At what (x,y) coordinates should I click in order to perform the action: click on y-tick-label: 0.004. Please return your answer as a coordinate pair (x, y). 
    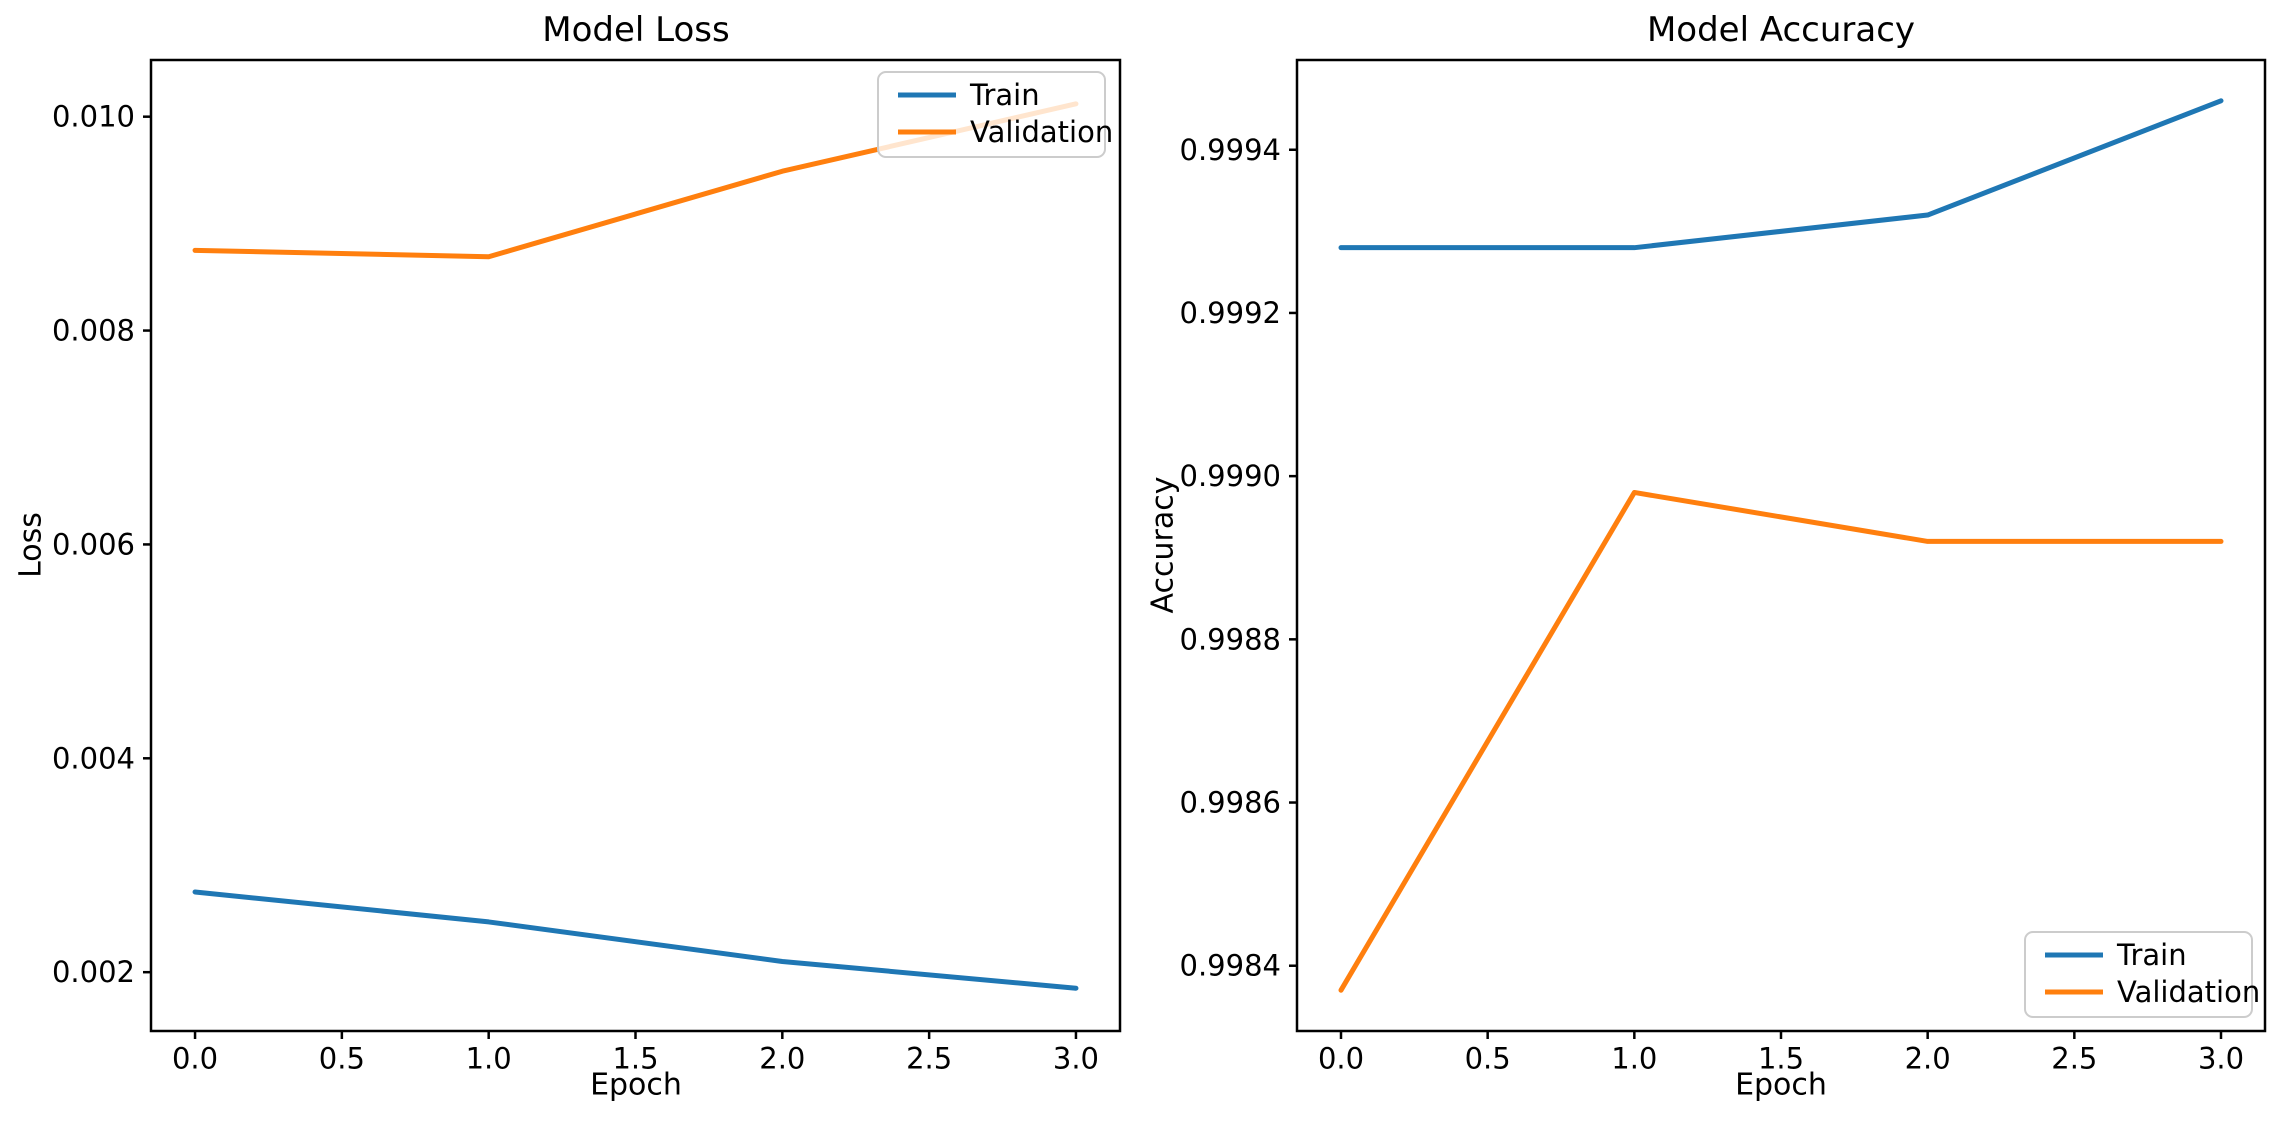
    Looking at the image, I should click on (93, 758).